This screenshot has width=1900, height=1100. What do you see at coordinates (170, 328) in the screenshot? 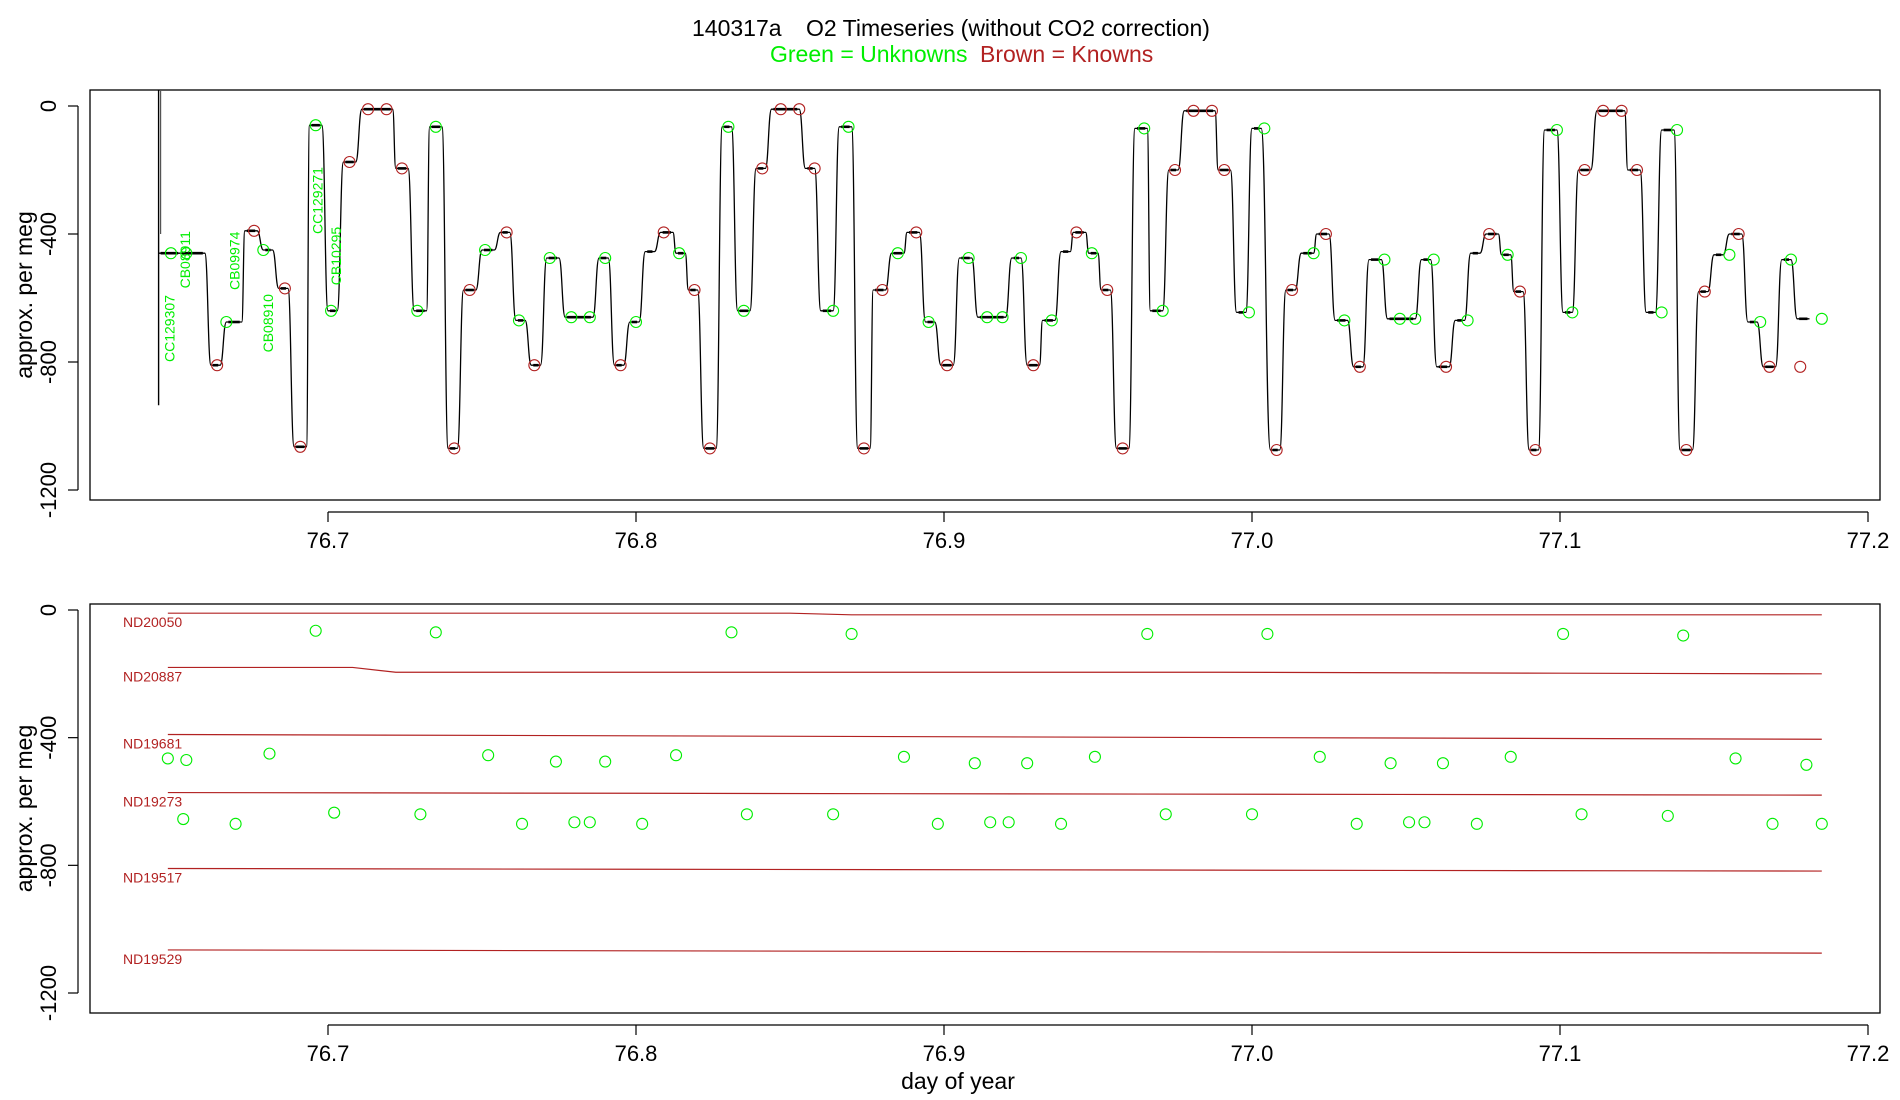
I see `sample-id-label: CC129307` at bounding box center [170, 328].